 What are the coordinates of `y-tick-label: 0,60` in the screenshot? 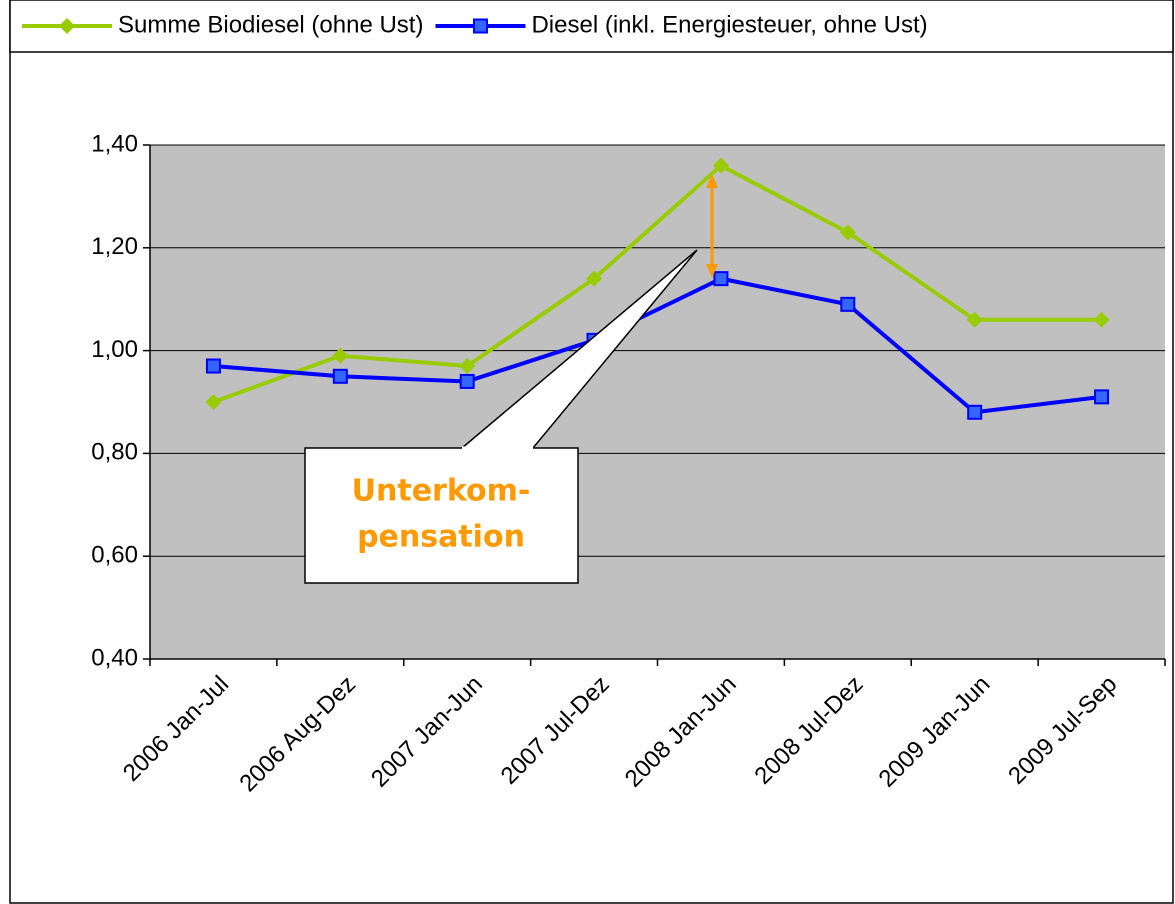 It's located at (114, 555).